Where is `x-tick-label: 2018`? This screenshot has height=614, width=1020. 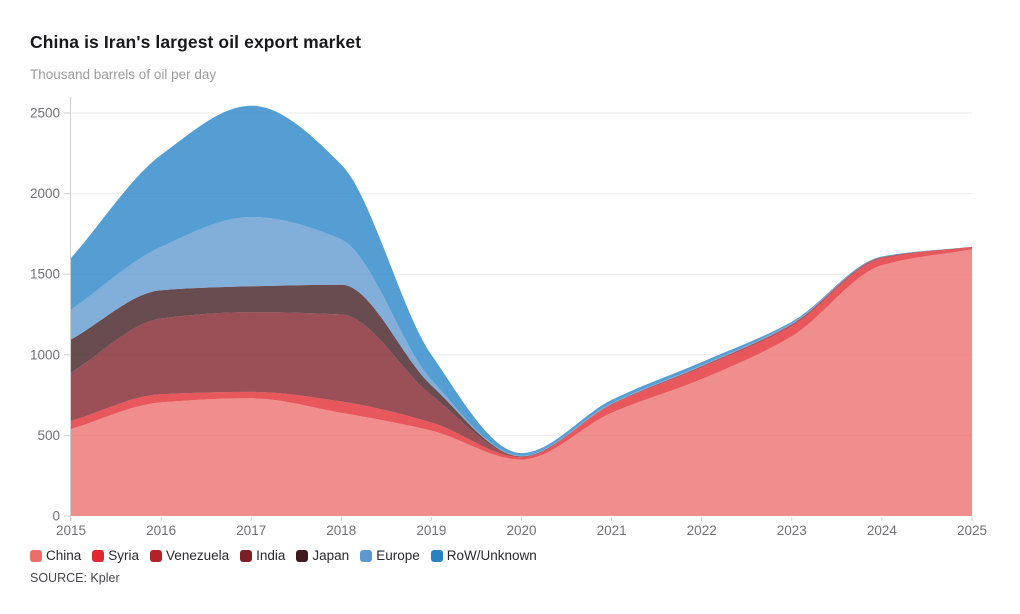 x-tick-label: 2018 is located at coordinates (341, 530).